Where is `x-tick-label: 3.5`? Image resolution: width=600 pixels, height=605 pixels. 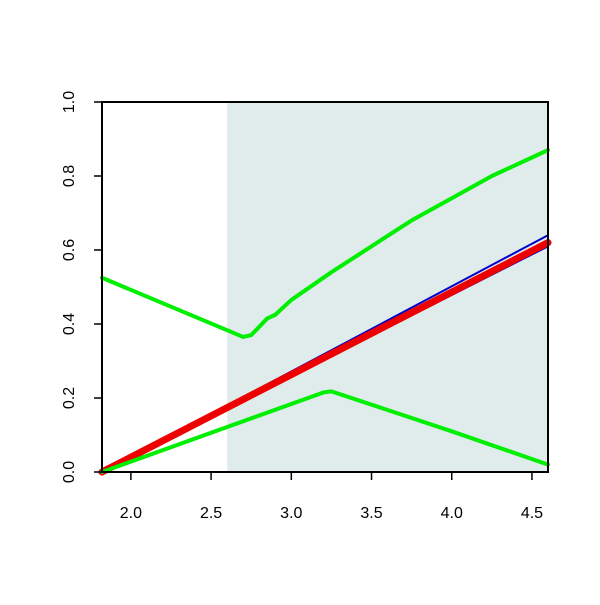
x-tick-label: 3.5 is located at coordinates (371, 513).